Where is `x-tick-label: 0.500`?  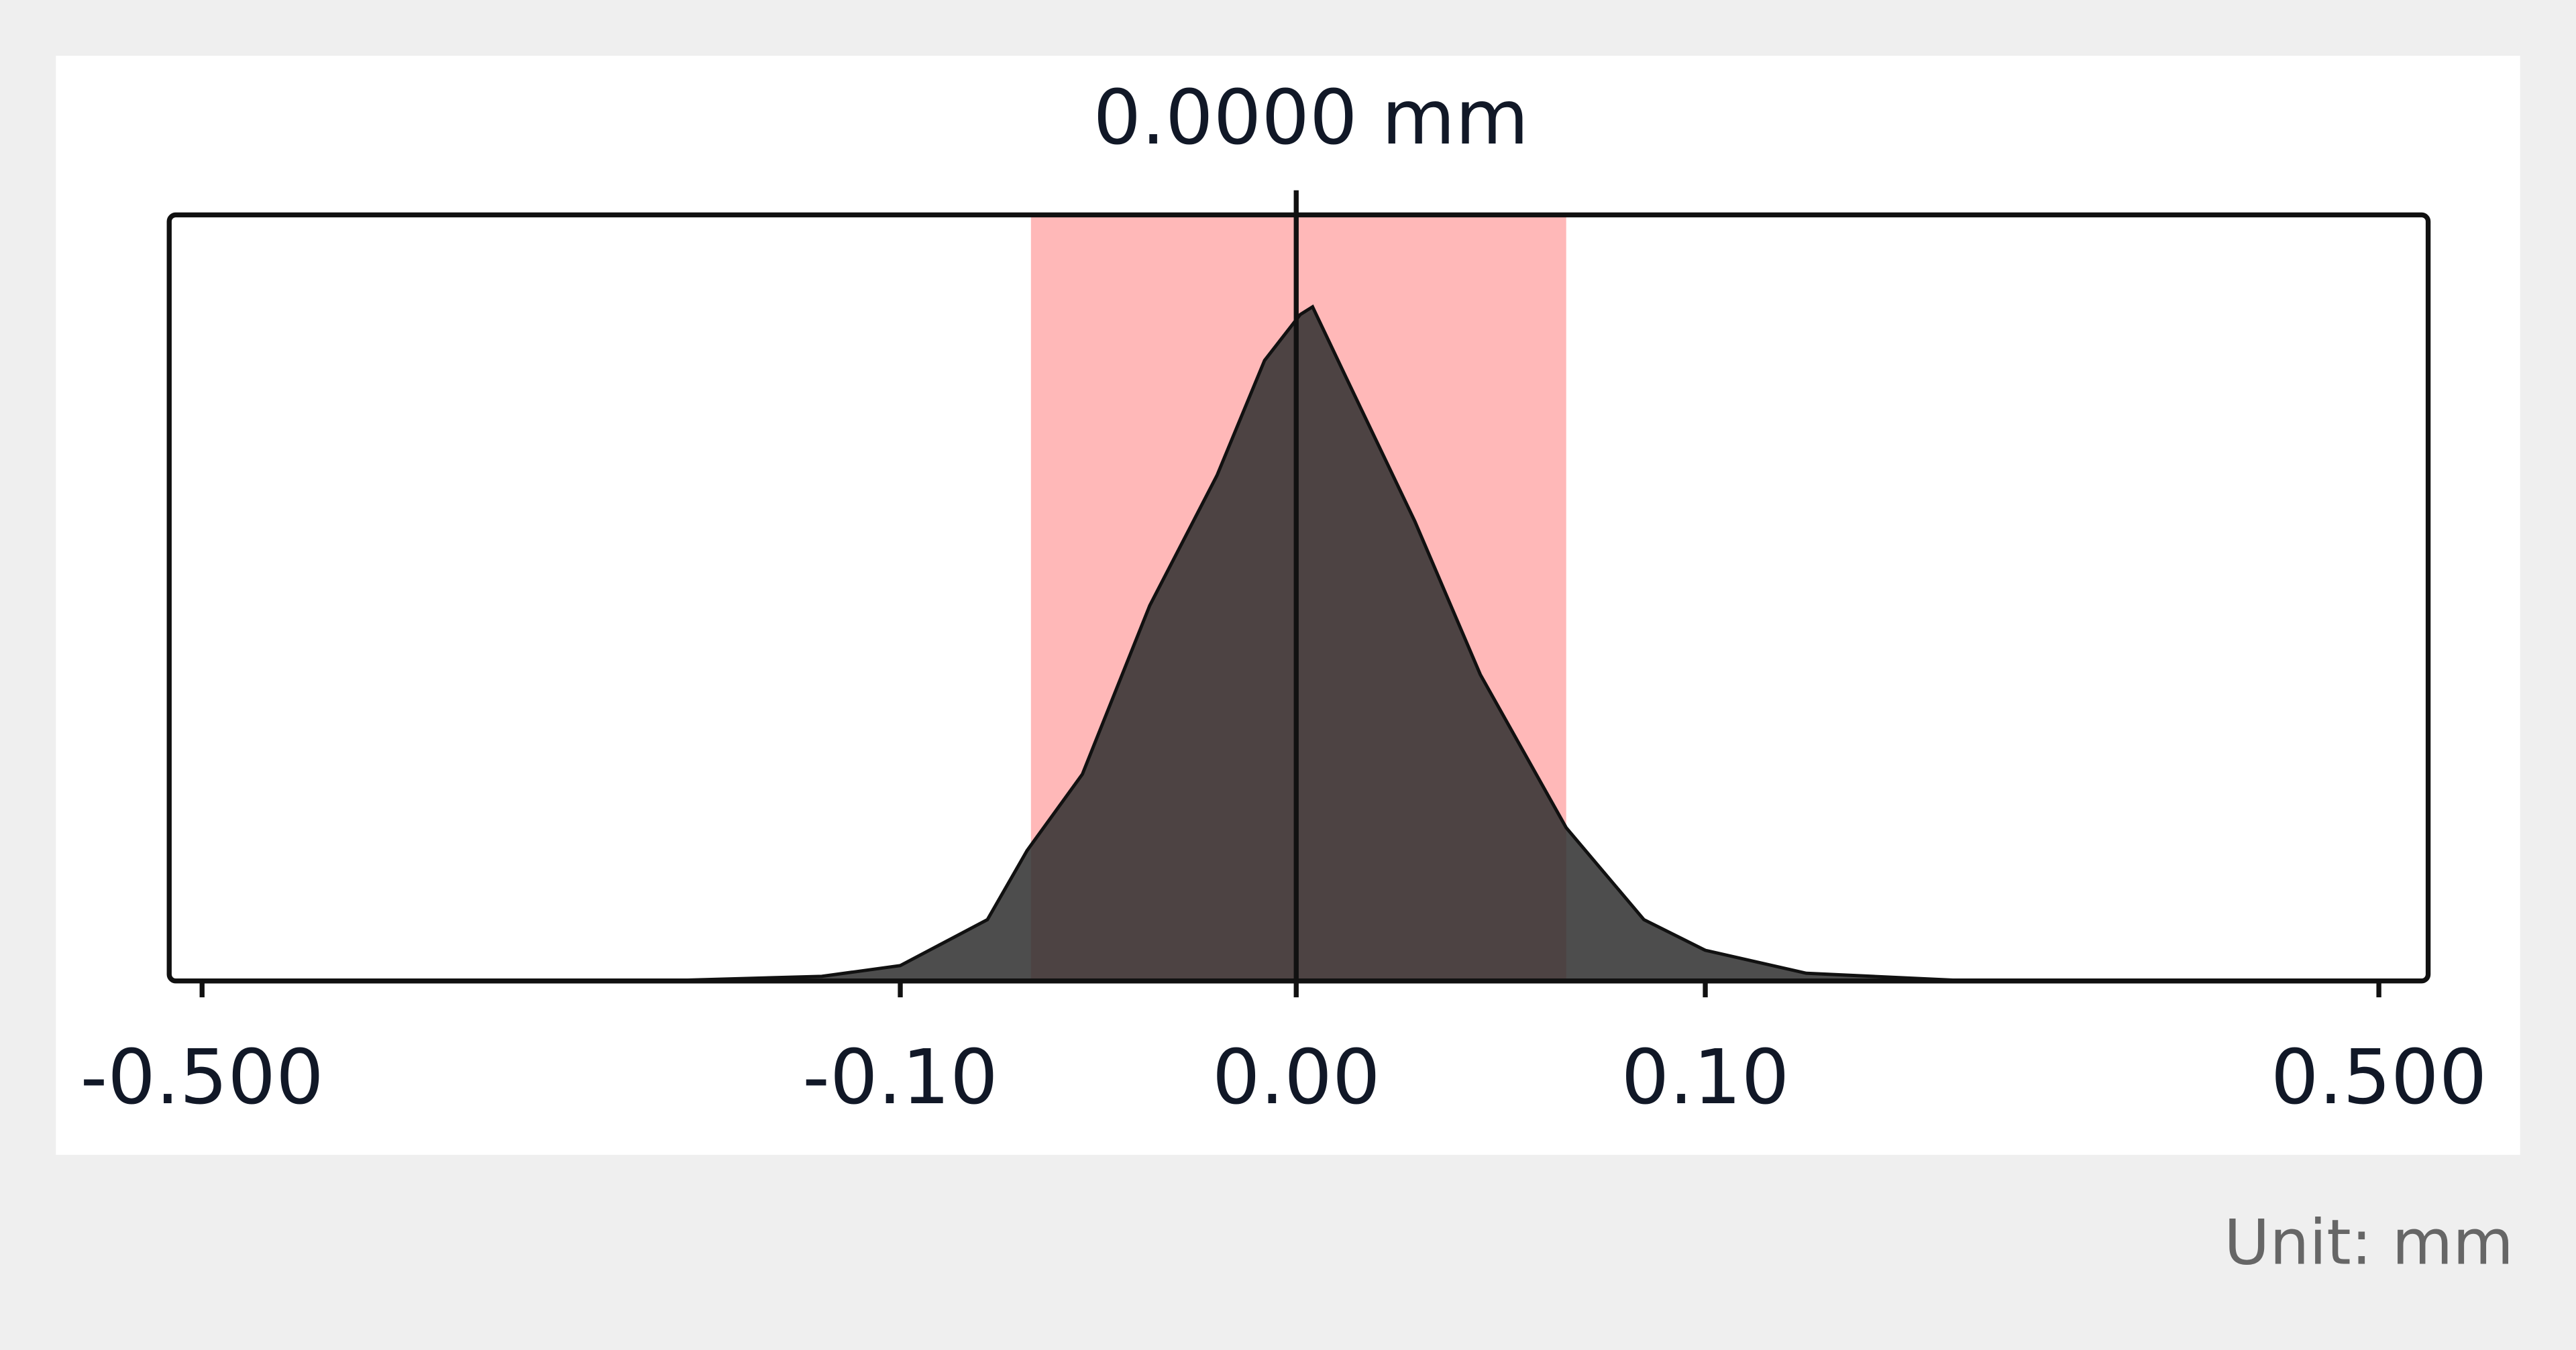 x-tick-label: 0.500 is located at coordinates (2379, 1077).